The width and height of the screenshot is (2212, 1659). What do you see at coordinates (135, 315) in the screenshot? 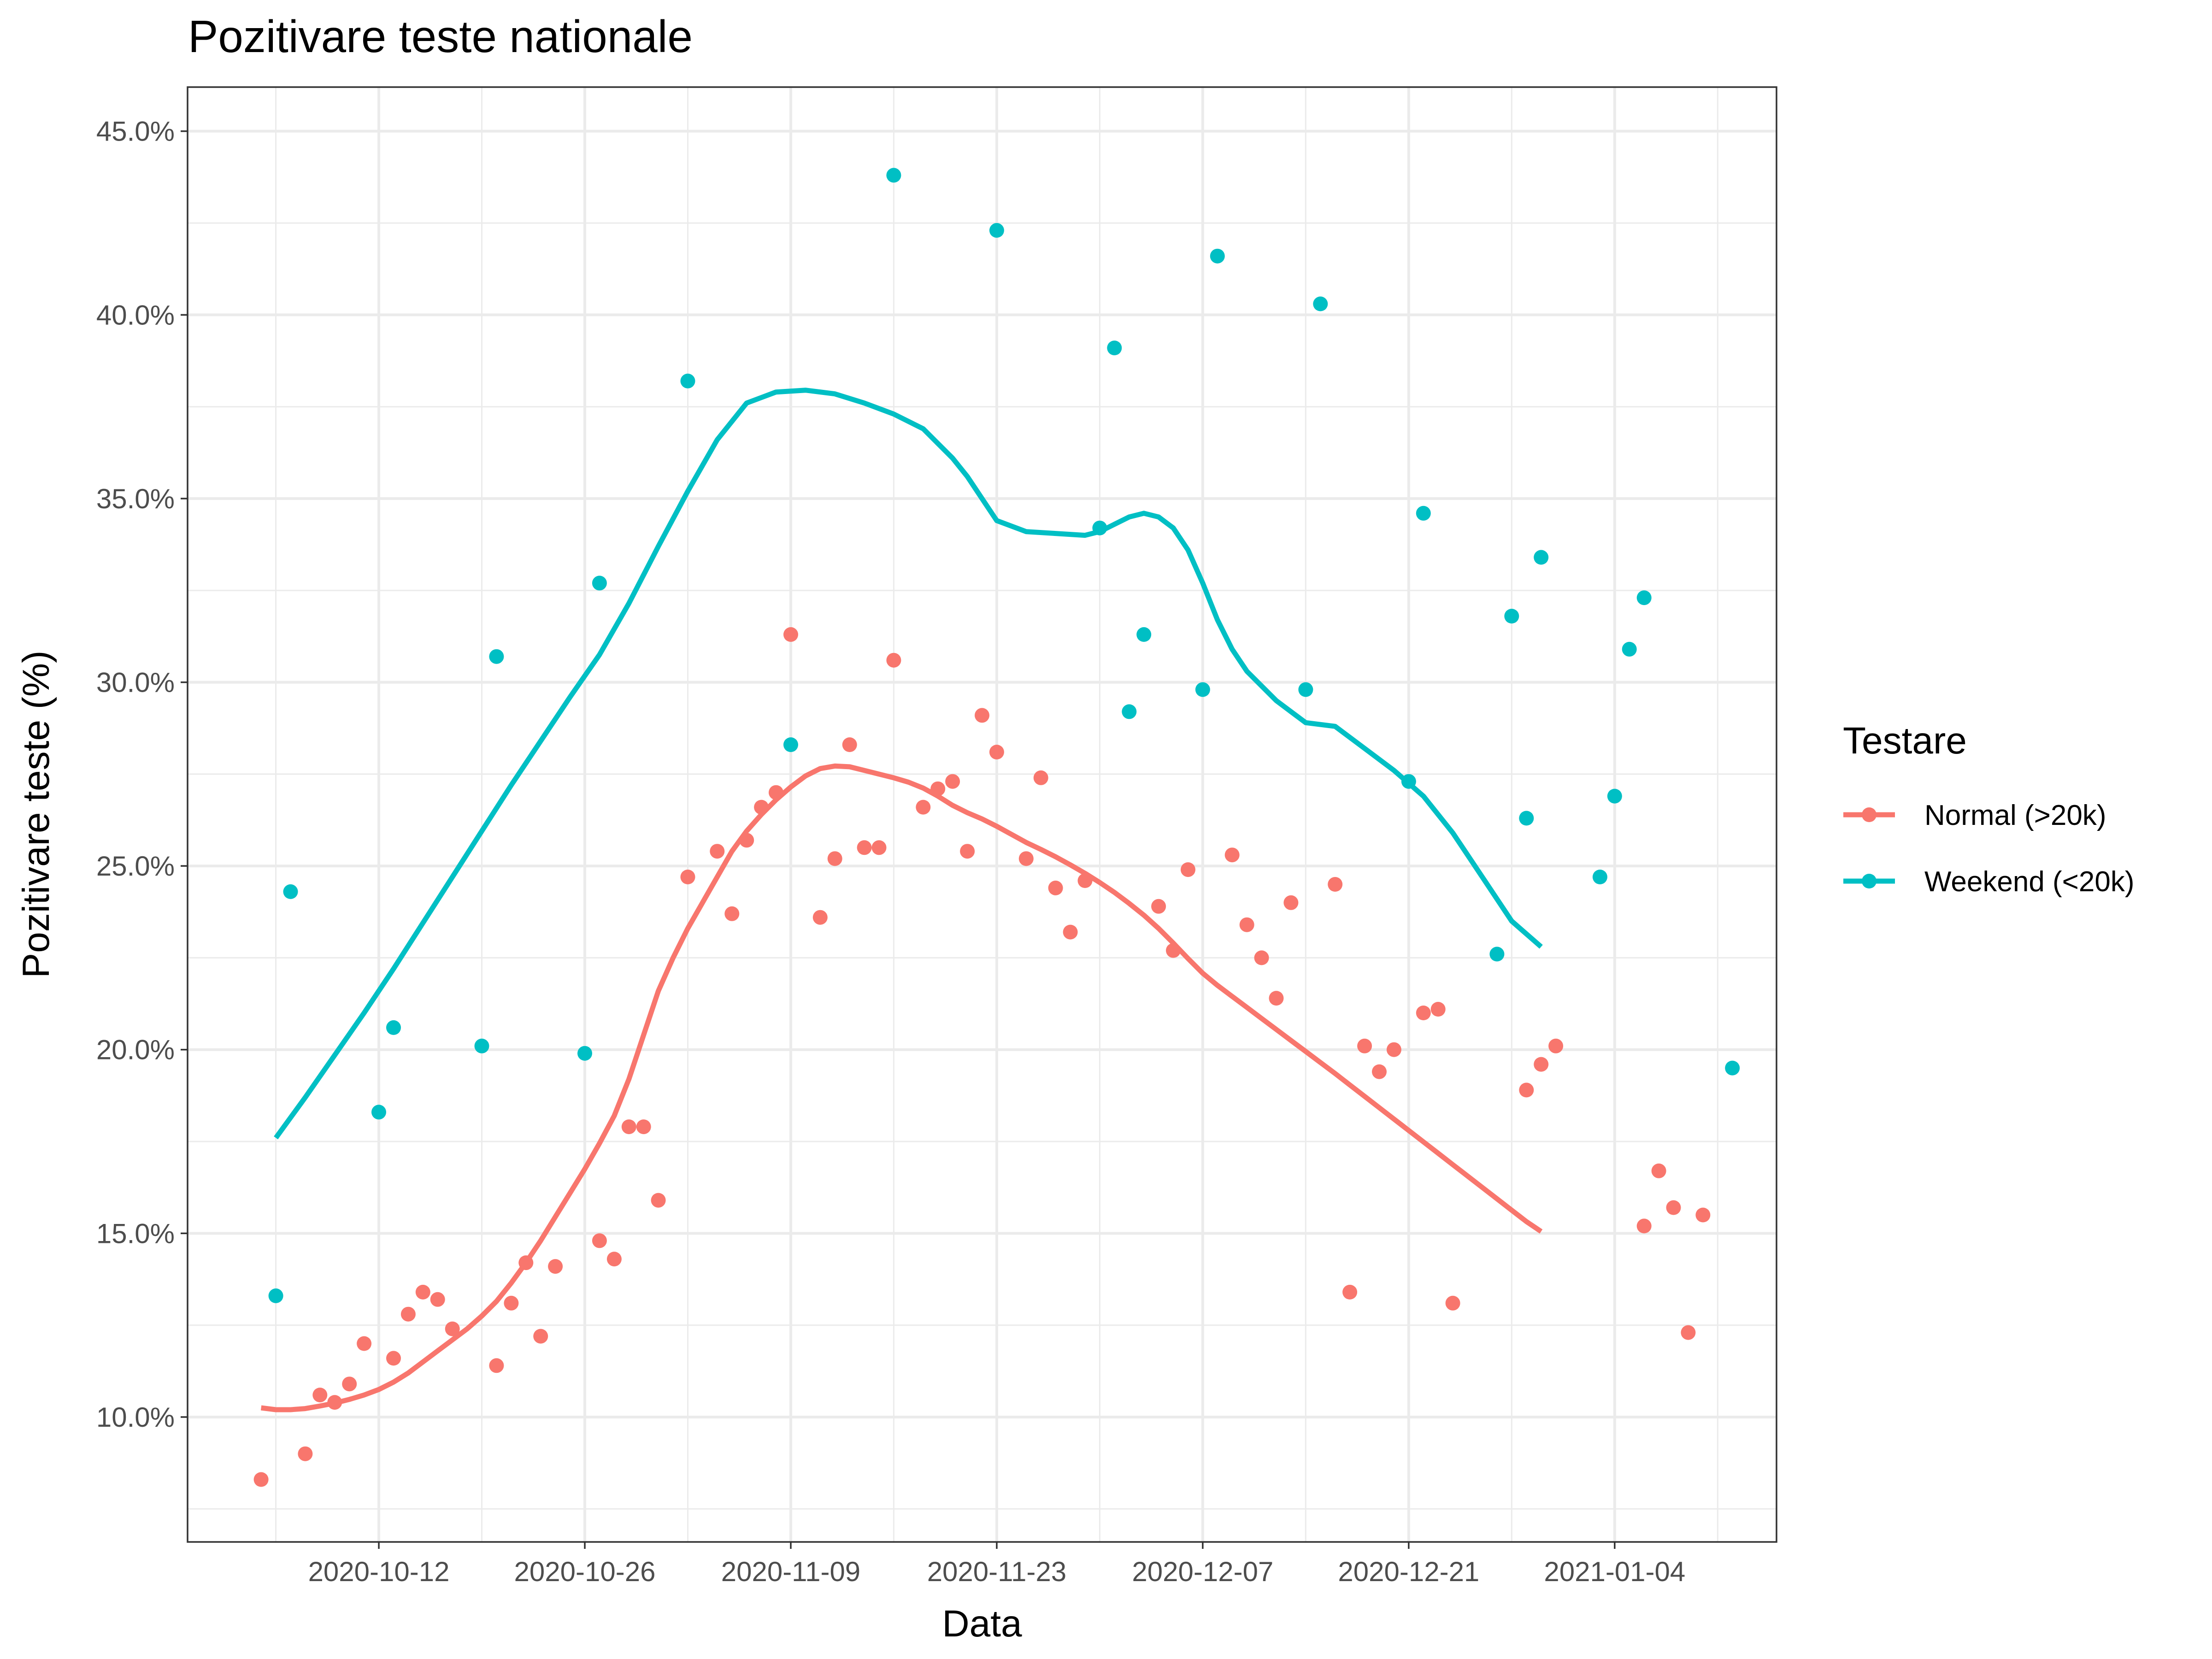
I see `y-tick-label: 40.0%` at bounding box center [135, 315].